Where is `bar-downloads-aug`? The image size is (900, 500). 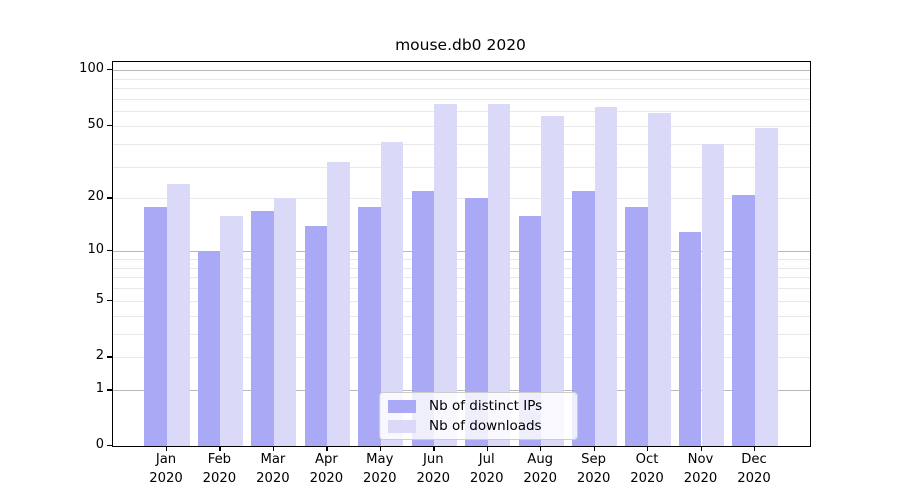 bar-downloads-aug is located at coordinates (552, 280).